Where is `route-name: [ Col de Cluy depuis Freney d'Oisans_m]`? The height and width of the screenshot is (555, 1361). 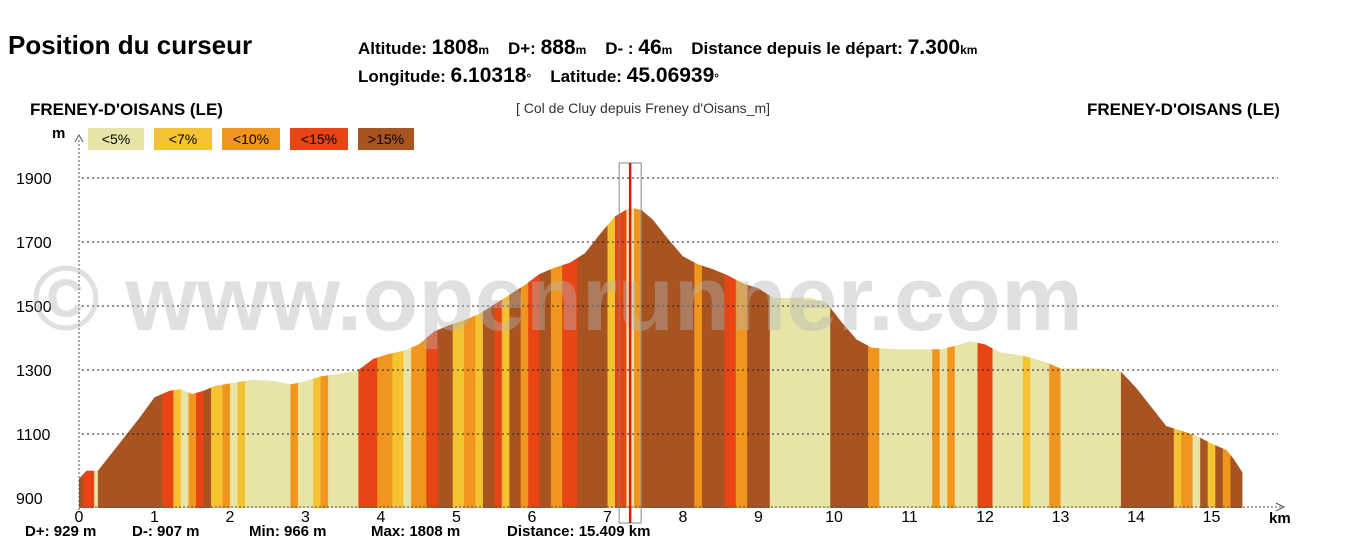
route-name: [ Col de Cluy depuis Freney d'Oisans_m] is located at coordinates (643, 108).